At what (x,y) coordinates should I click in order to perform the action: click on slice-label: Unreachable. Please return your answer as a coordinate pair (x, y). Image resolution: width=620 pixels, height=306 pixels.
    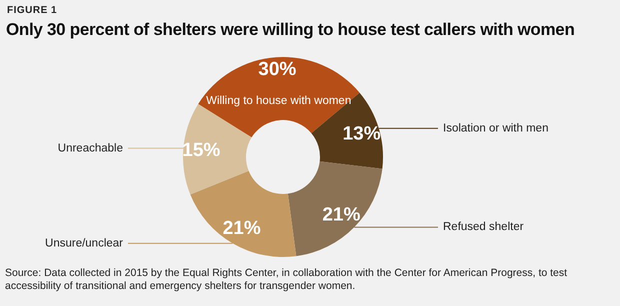
    Looking at the image, I should click on (90, 148).